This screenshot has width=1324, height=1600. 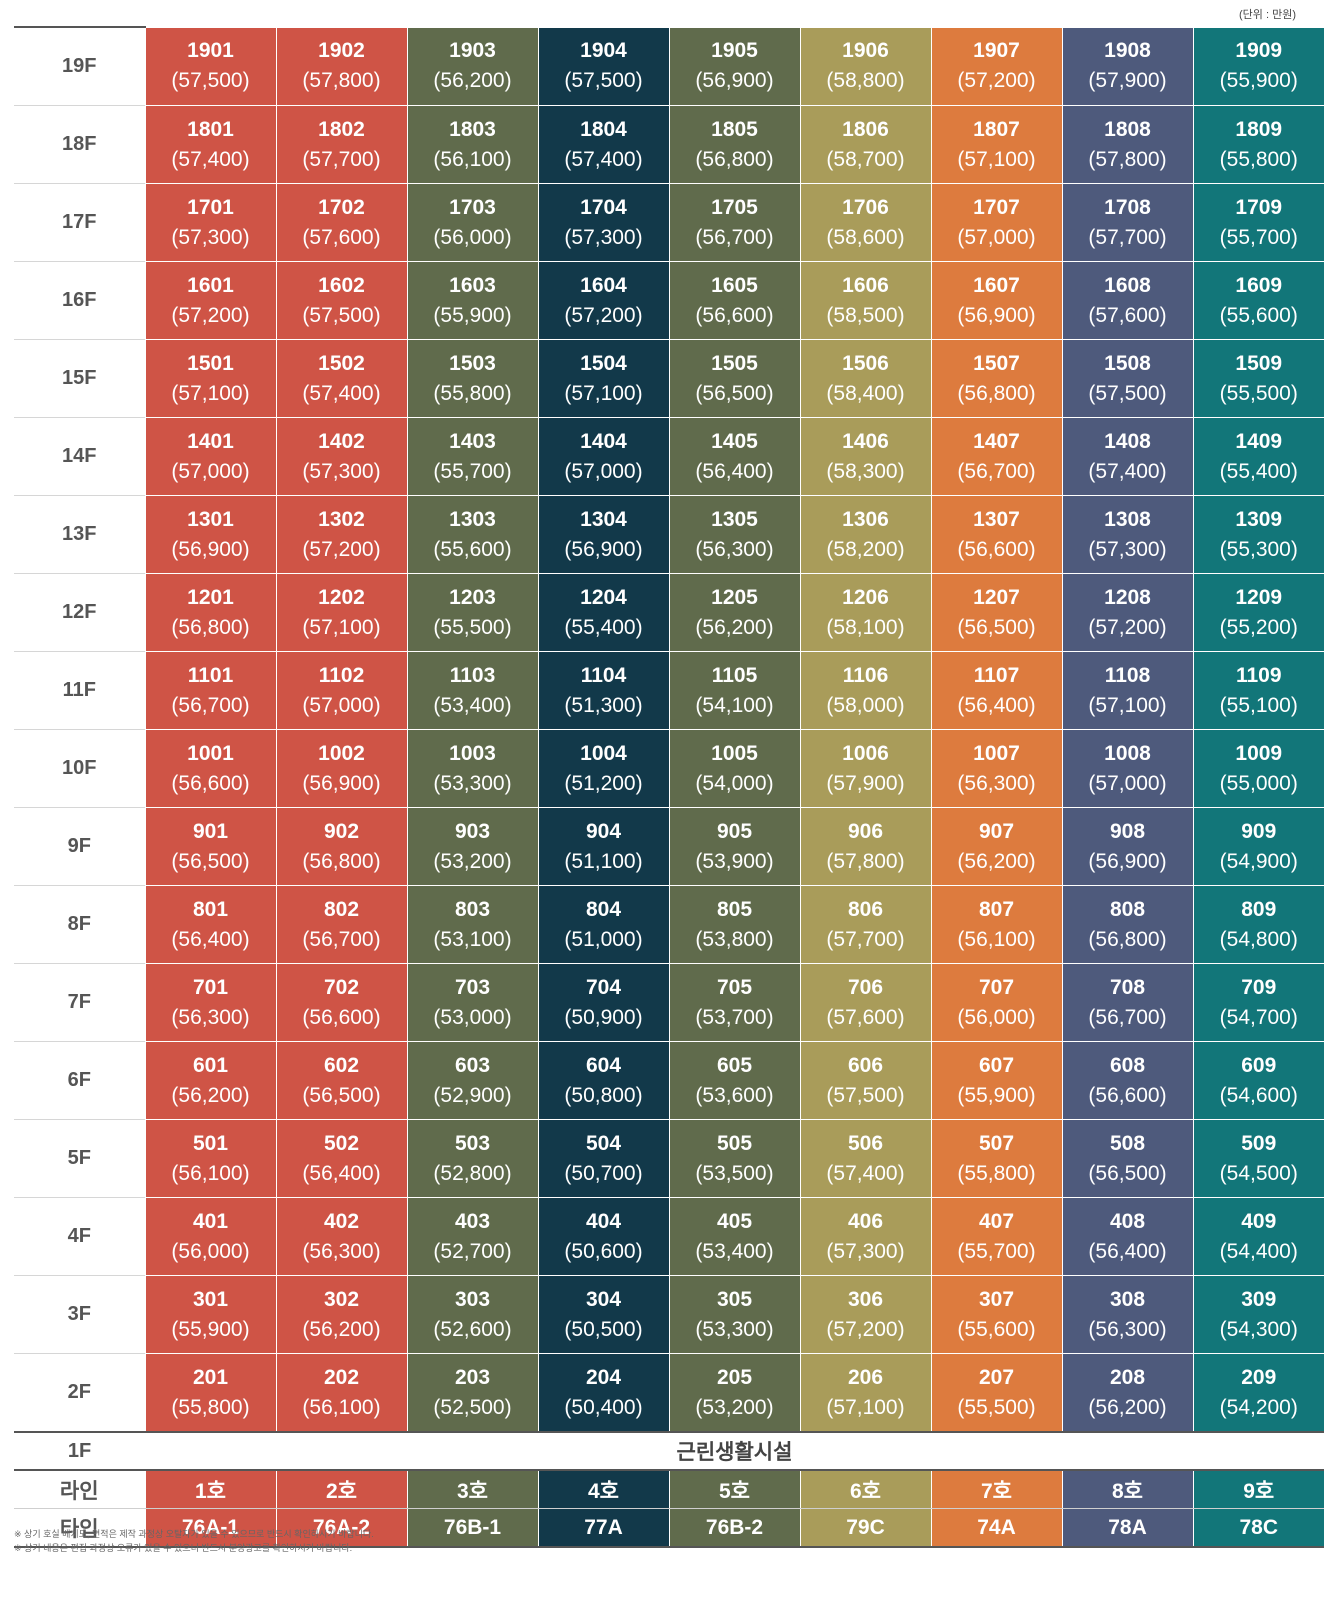 What do you see at coordinates (1259, 441) in the screenshot?
I see `unit-number: 1409` at bounding box center [1259, 441].